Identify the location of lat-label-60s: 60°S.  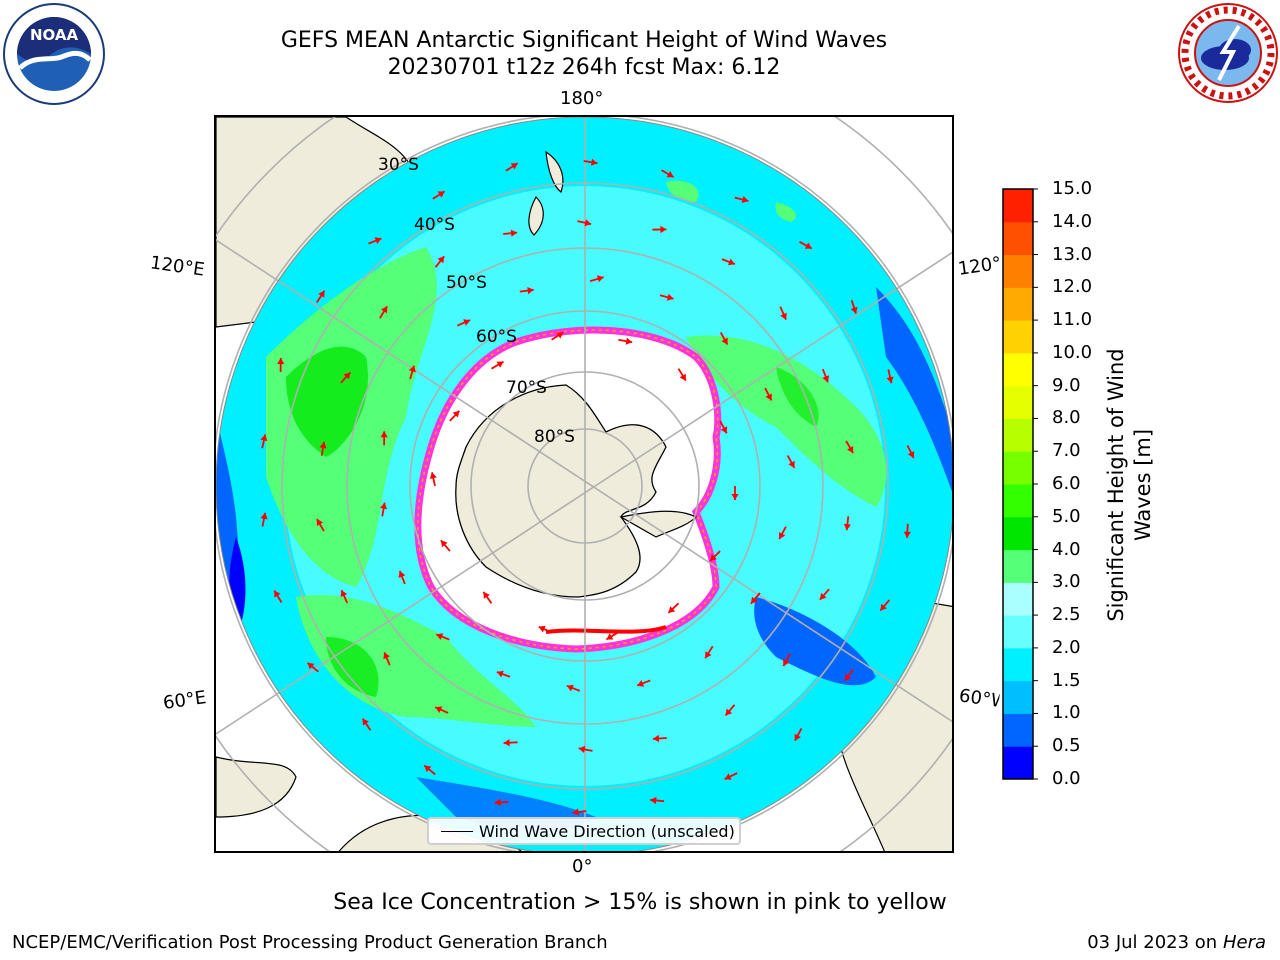
(496, 337).